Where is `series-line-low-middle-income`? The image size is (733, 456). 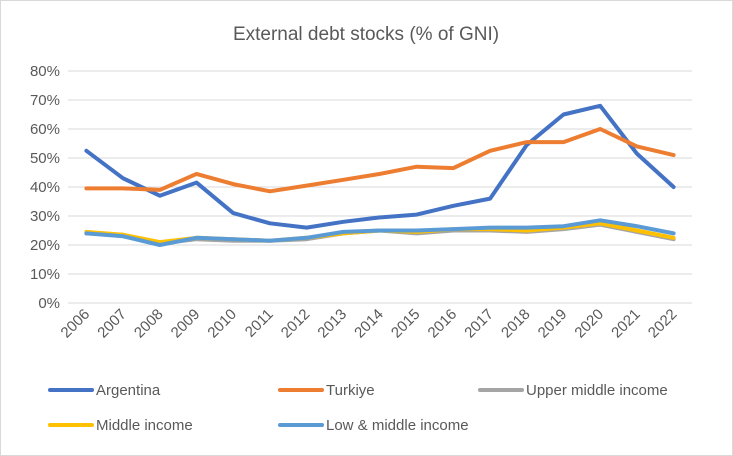 series-line-low-middle-income is located at coordinates (380, 232).